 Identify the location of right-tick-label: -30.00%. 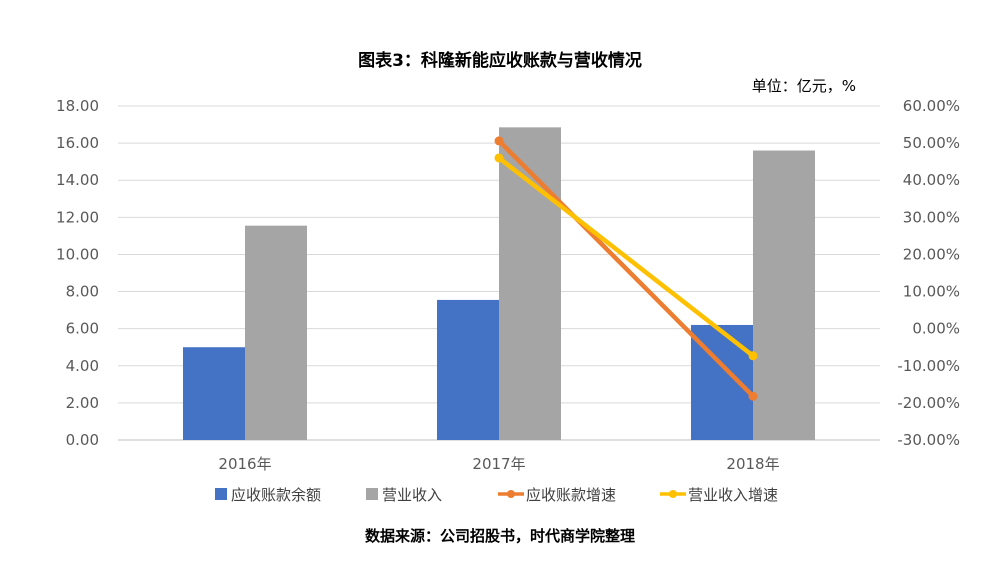
(928, 440).